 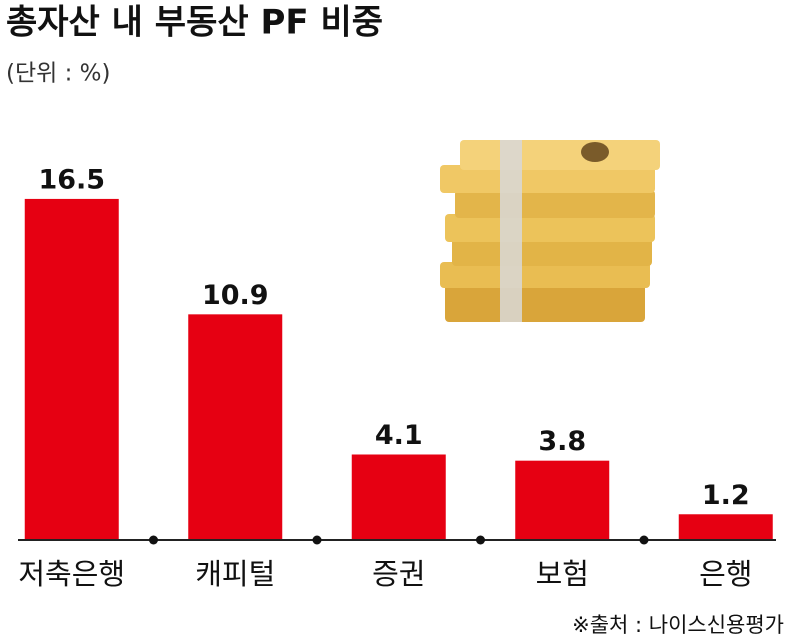 What do you see at coordinates (71, 574) in the screenshot?
I see `x-tick-label: 저축은행` at bounding box center [71, 574].